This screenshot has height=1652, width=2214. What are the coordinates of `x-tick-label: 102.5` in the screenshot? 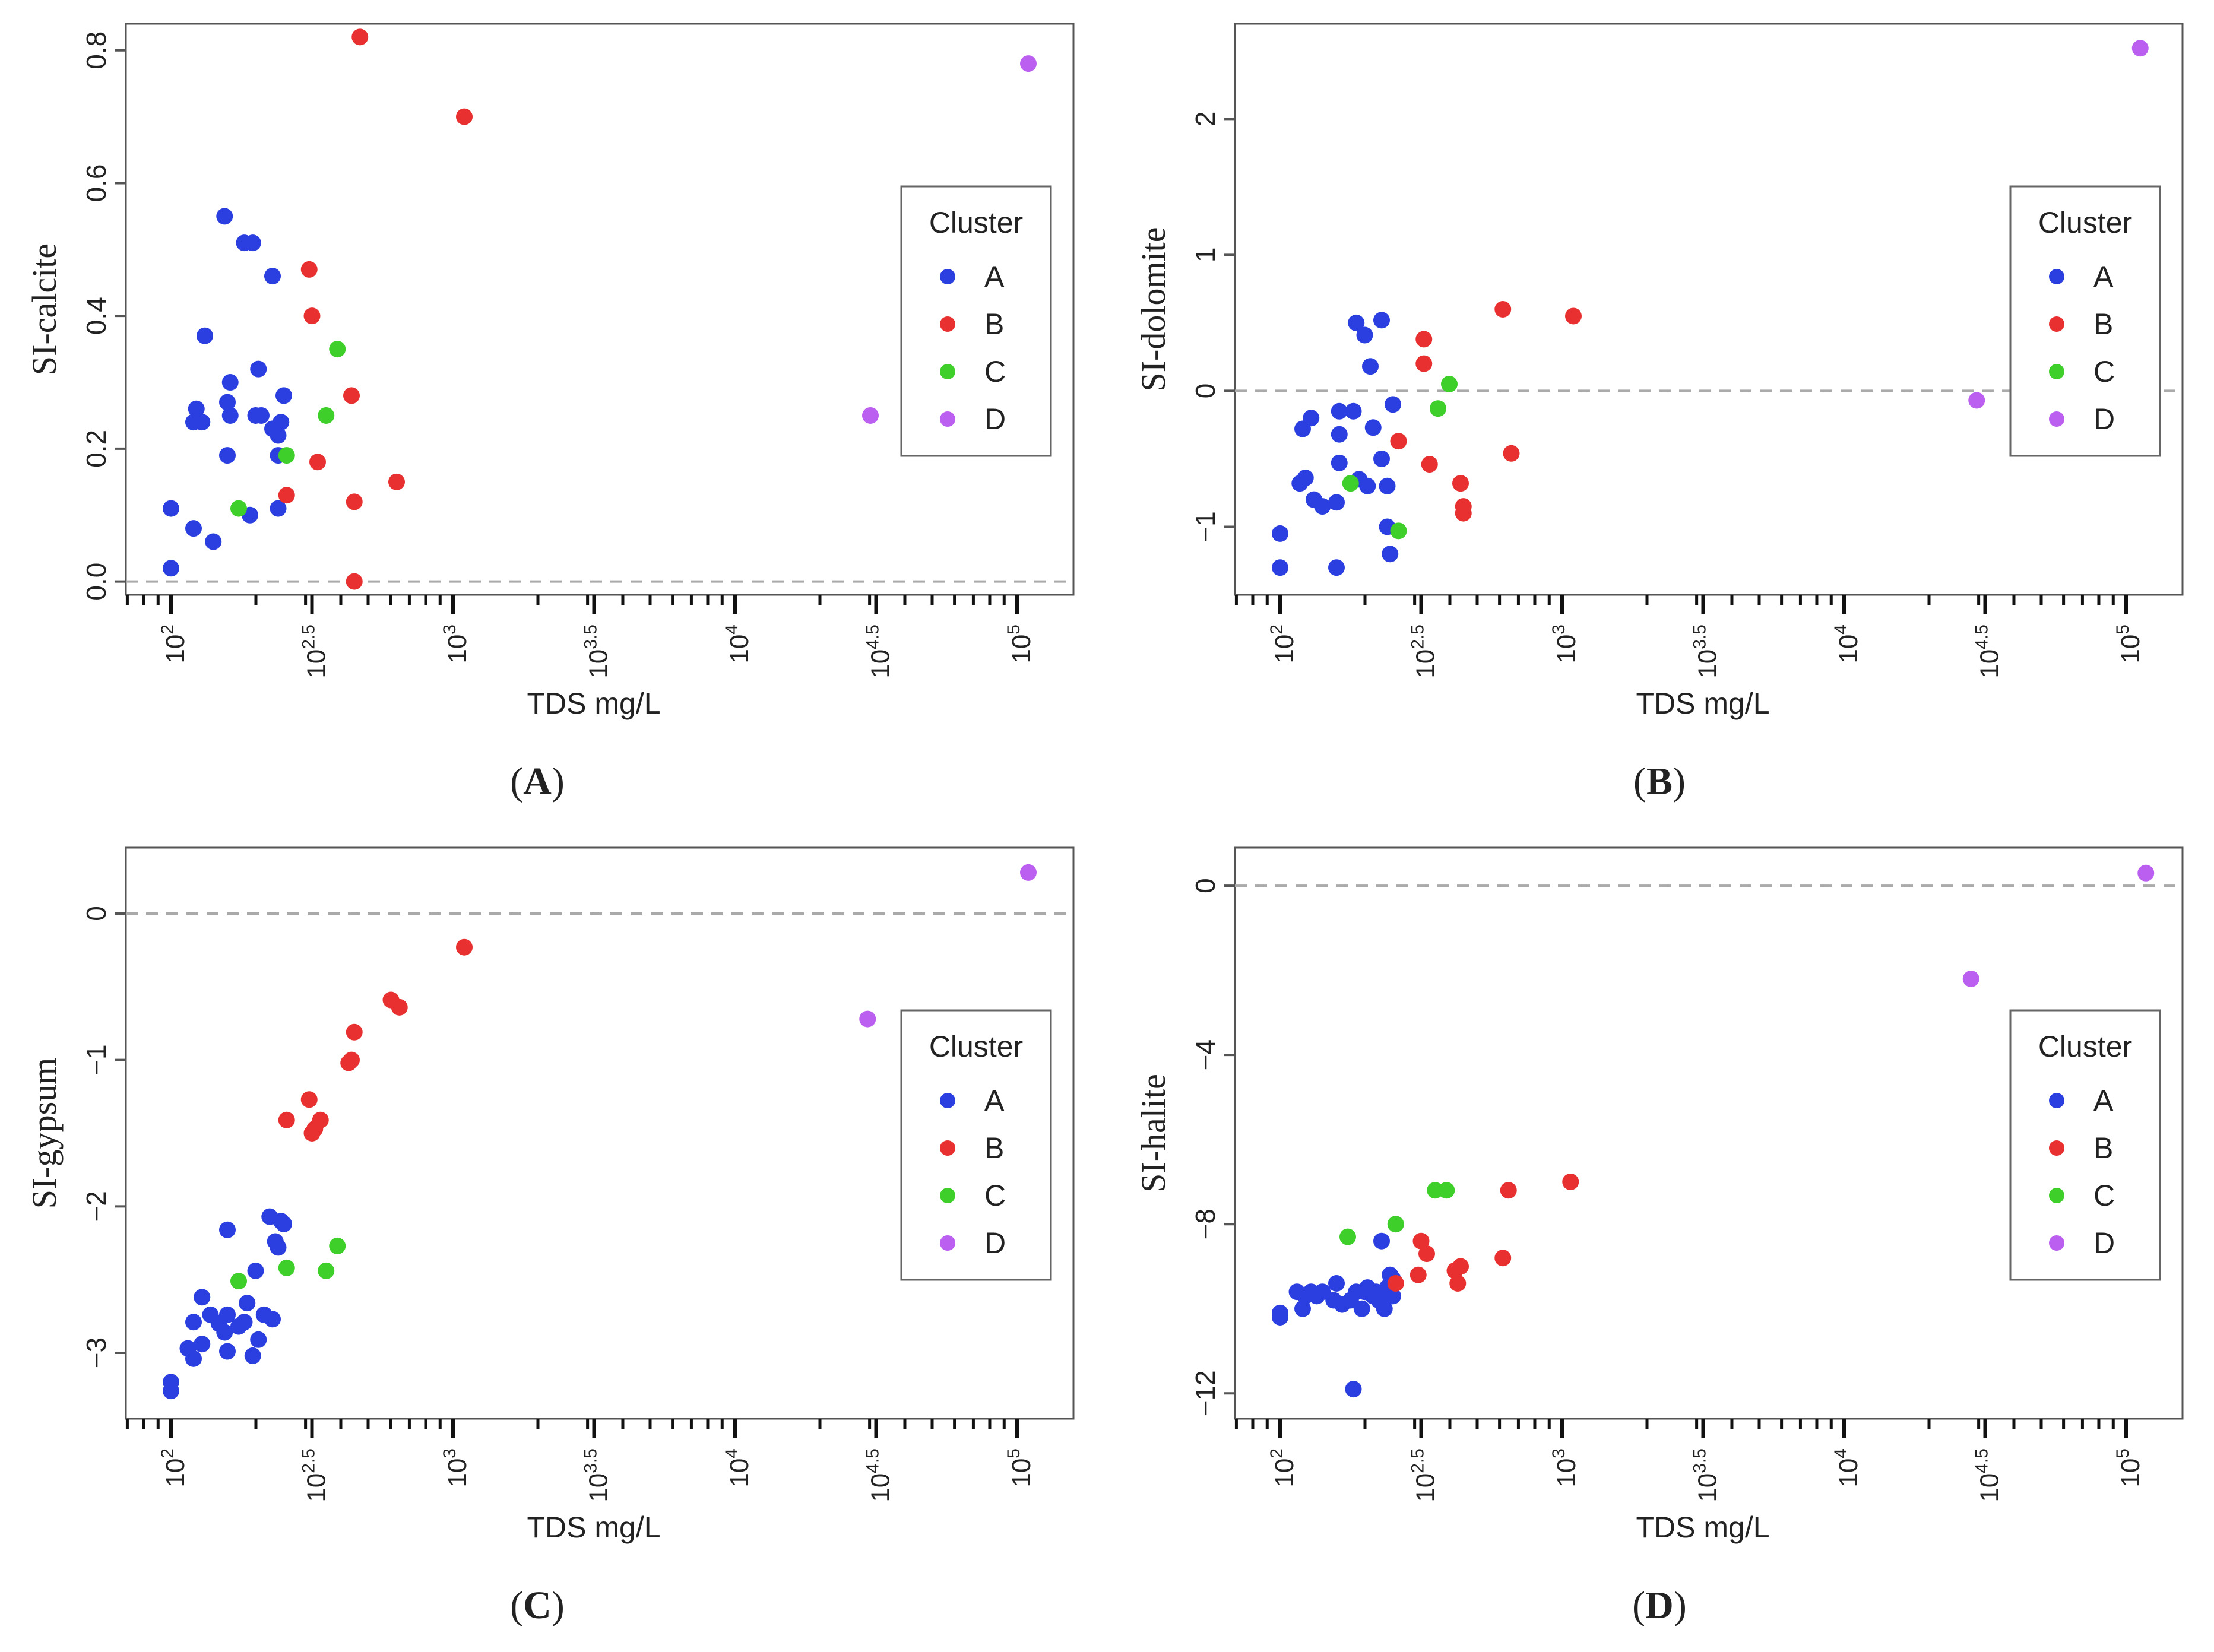 It's located at (315, 1475).